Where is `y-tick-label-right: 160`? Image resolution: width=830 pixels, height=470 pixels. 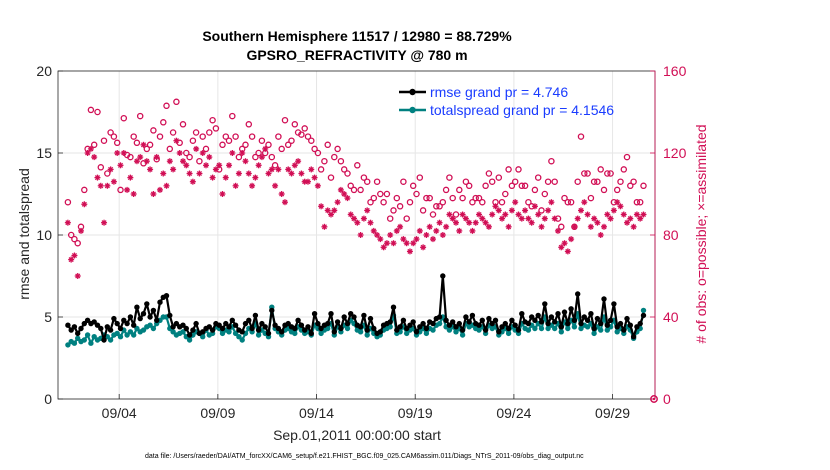 y-tick-label-right: 160 is located at coordinates (675, 71).